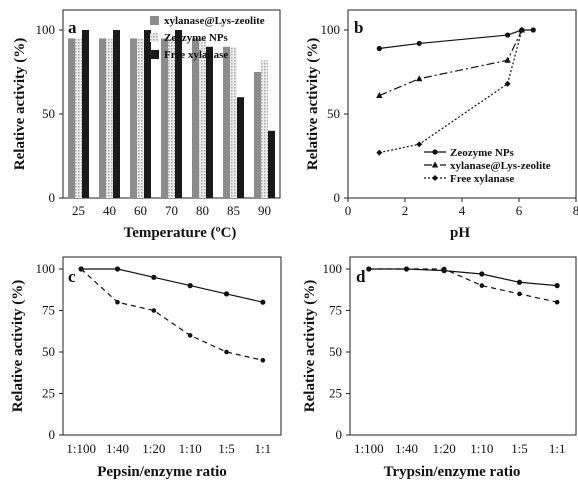  I want to click on x-tick-label-a: 25, so click(78, 210).